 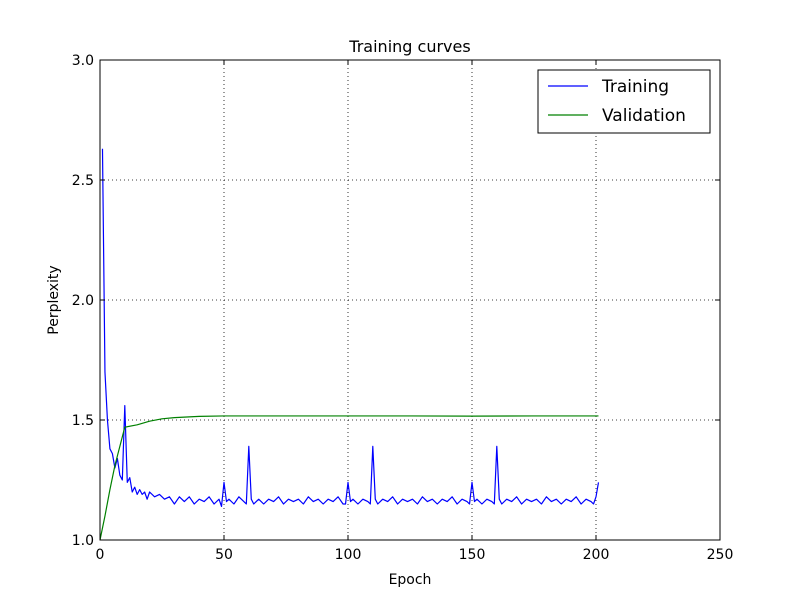 I want to click on legend-label-training: Training, so click(x=635, y=87).